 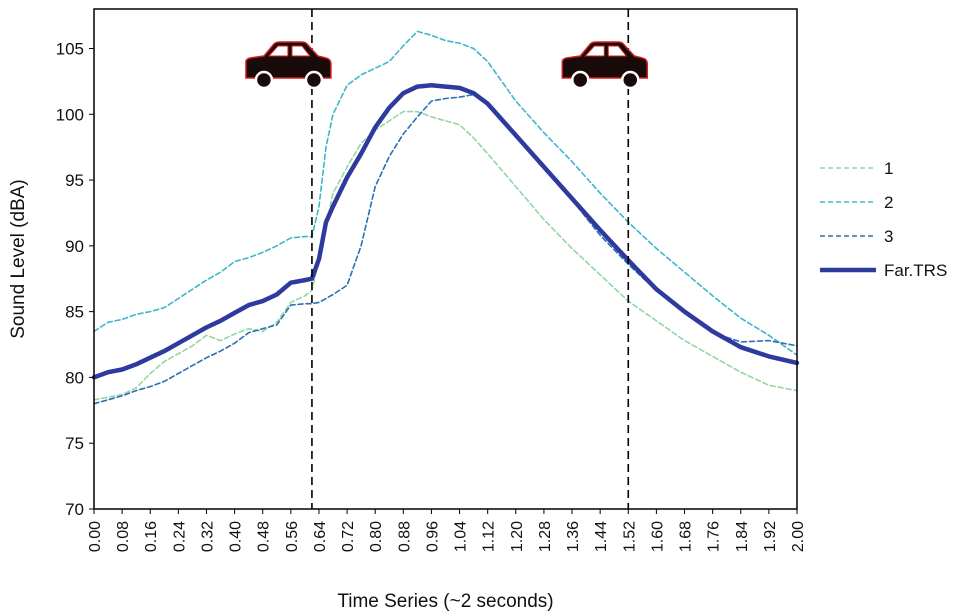 I want to click on x-tick-label: 0.40, so click(x=236, y=536).